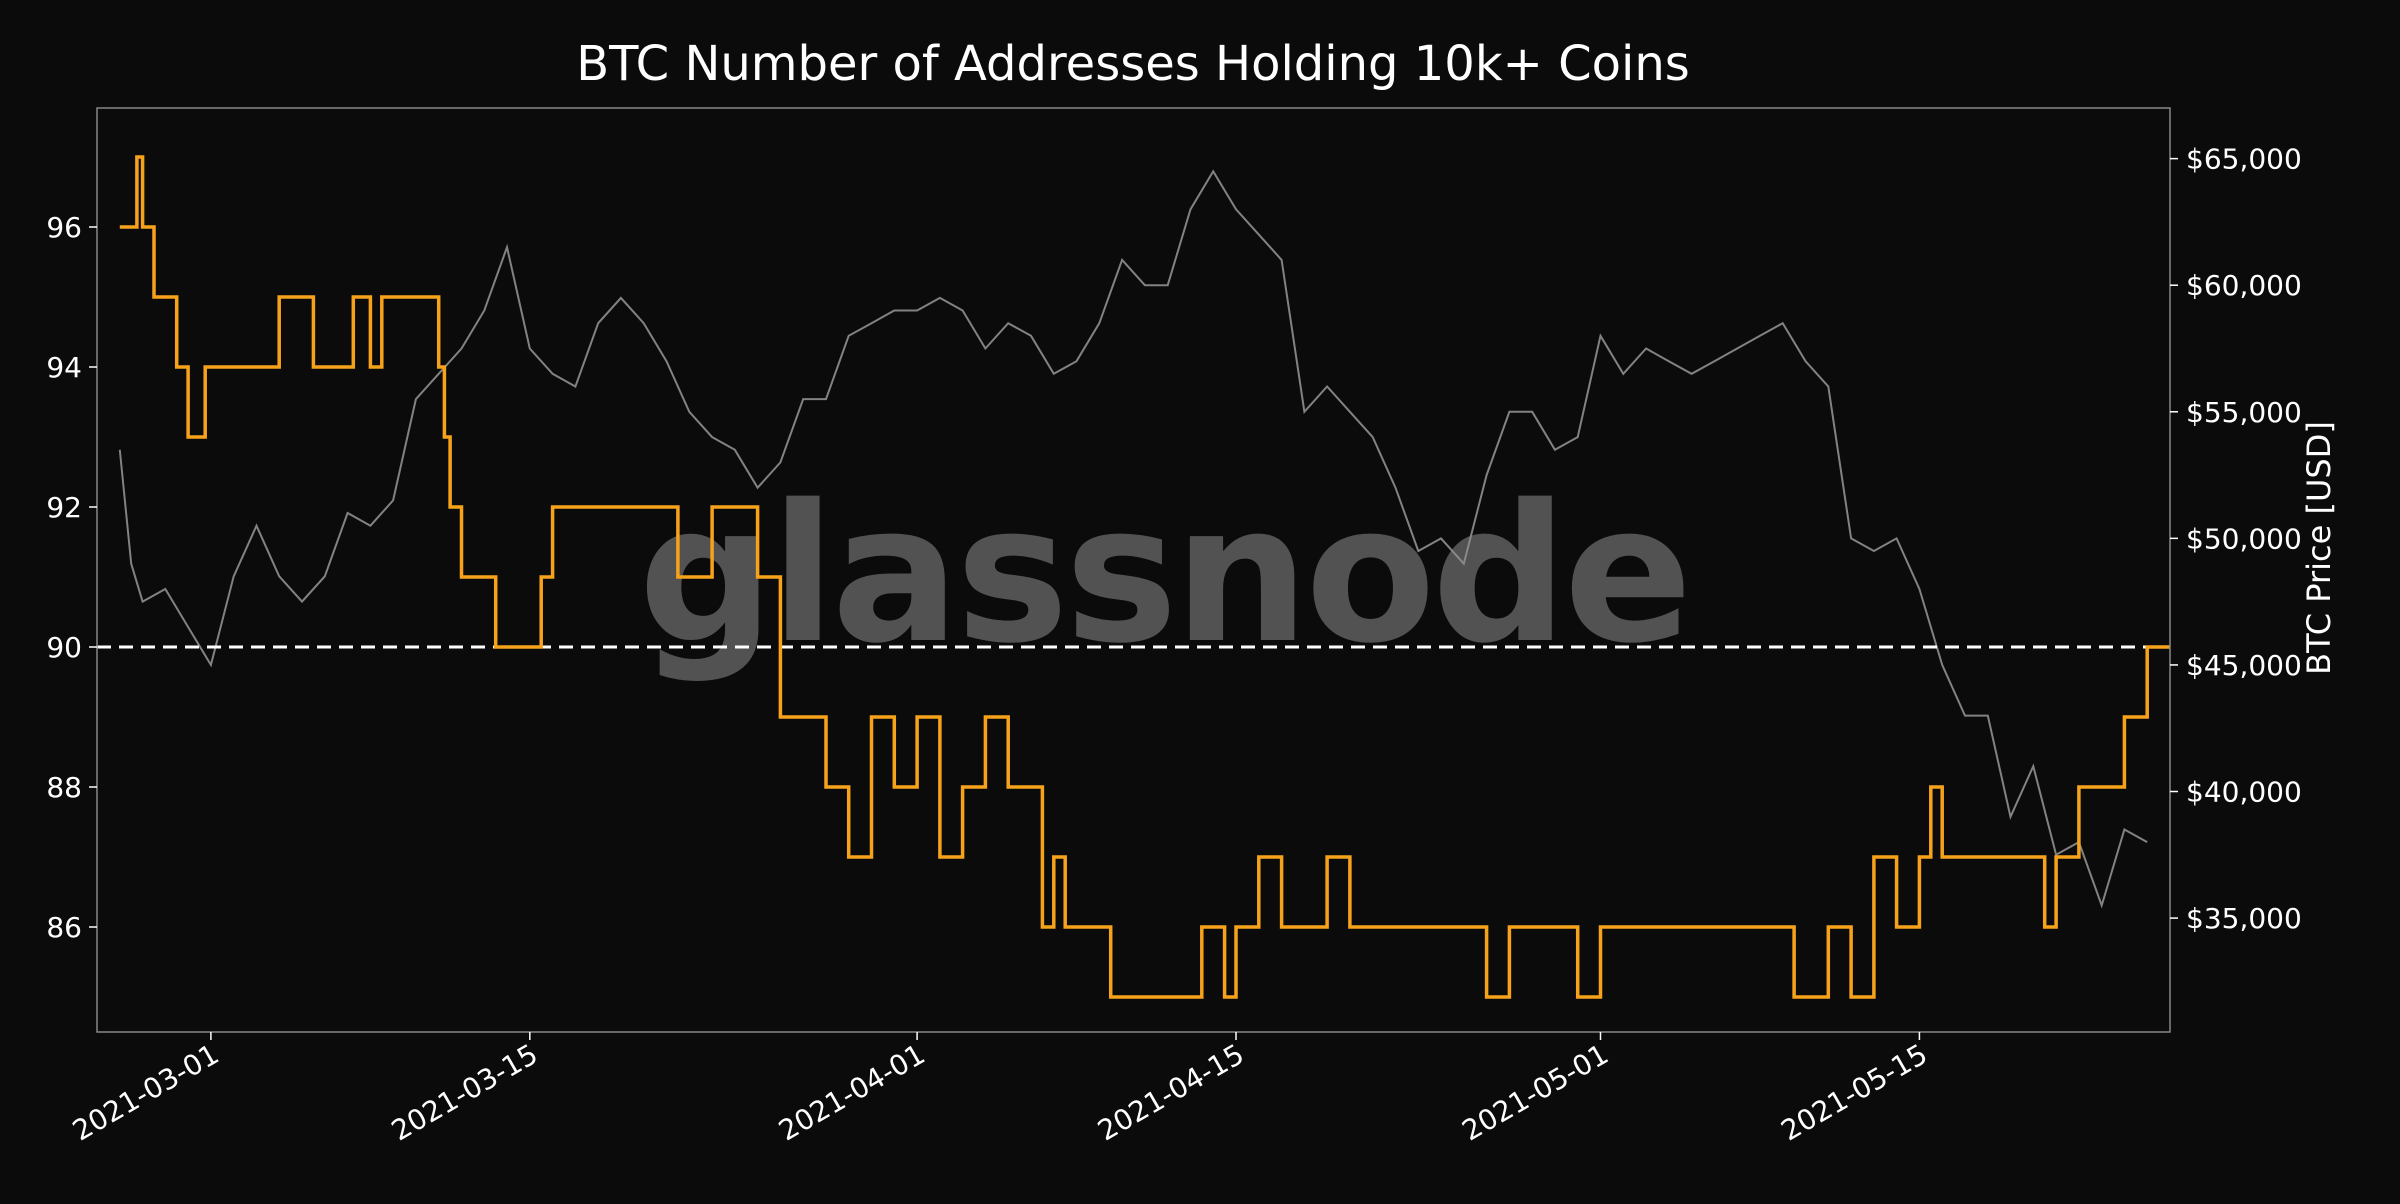 The image size is (2400, 1204). Describe the element at coordinates (64, 227) in the screenshot. I see `left-tick-label: 96` at that location.